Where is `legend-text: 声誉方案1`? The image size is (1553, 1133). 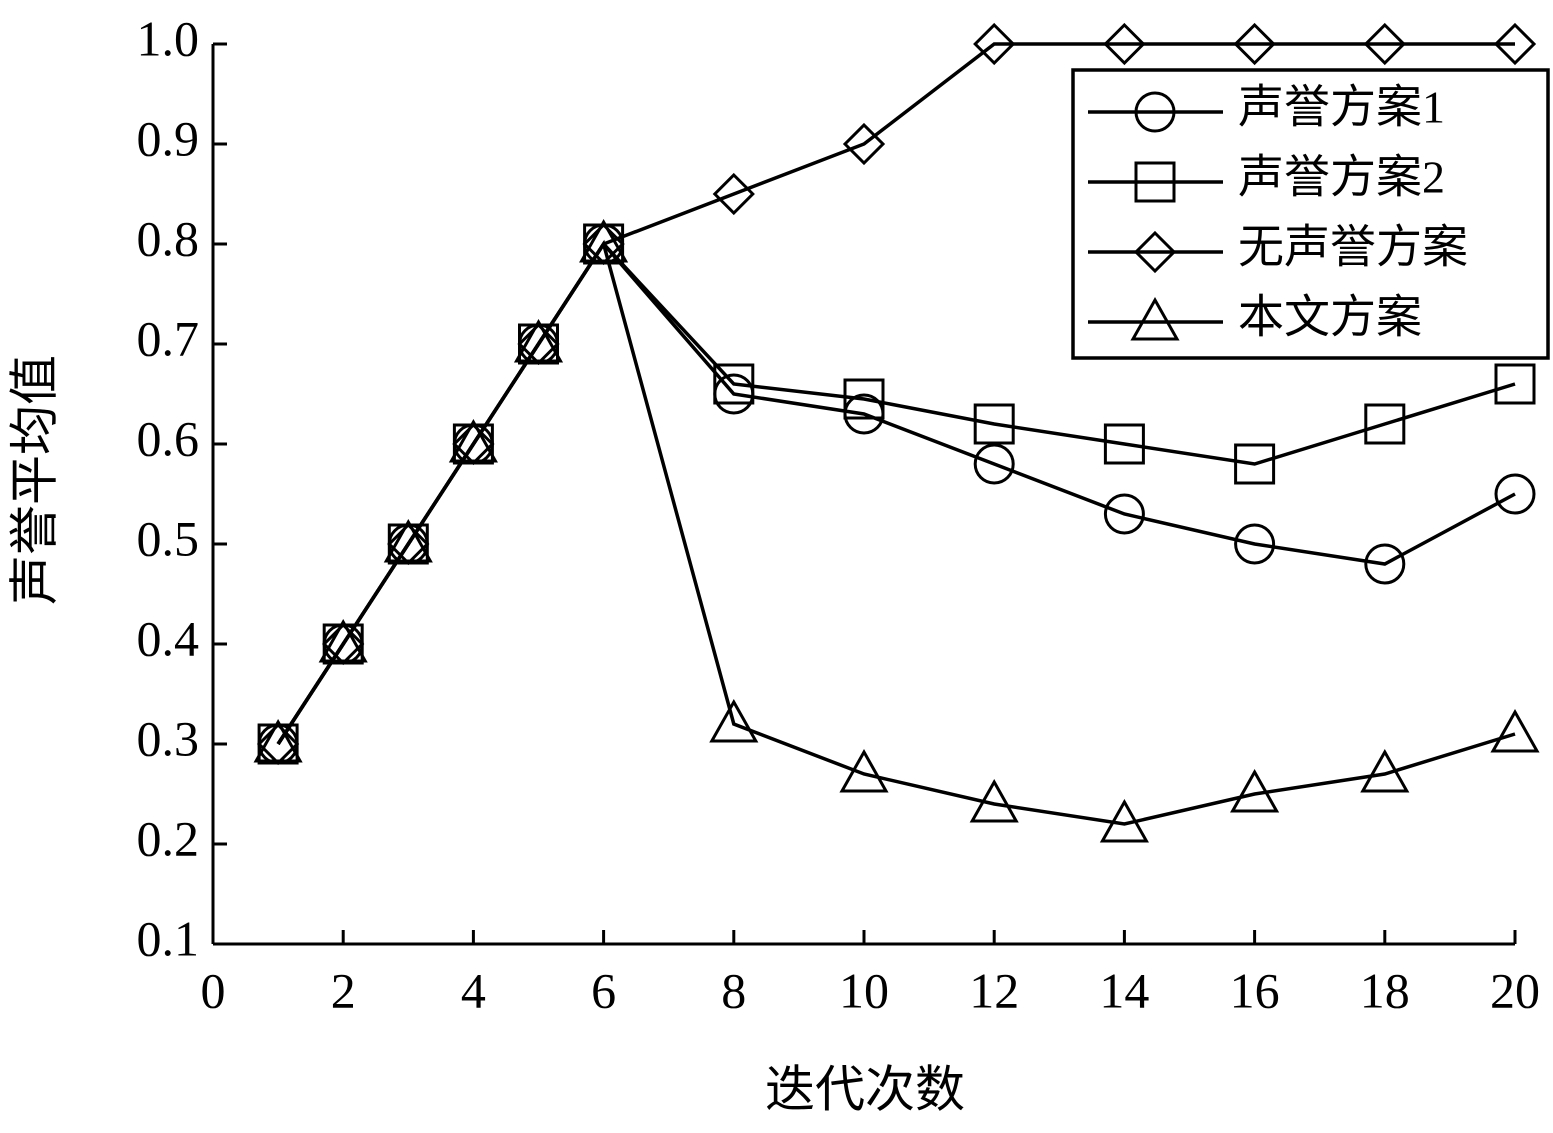 legend-text: 声誉方案1 is located at coordinates (1341, 107).